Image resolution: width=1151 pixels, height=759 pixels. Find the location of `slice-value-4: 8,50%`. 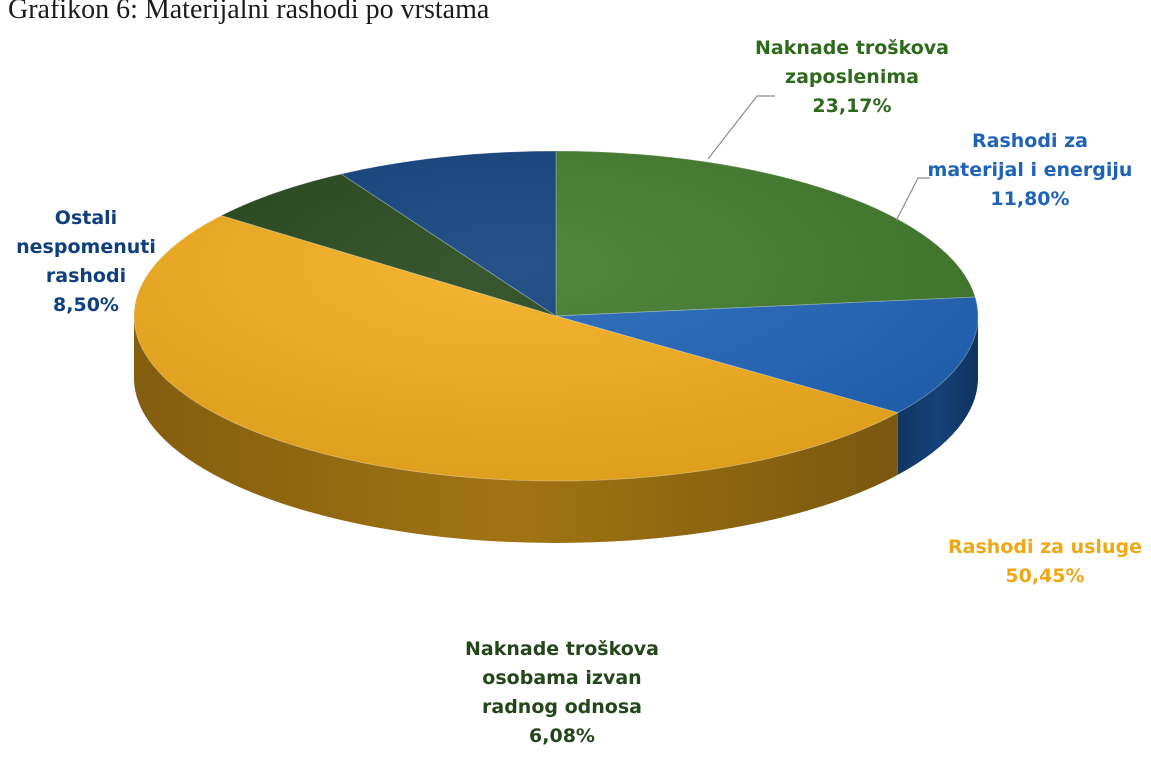

slice-value-4: 8,50% is located at coordinates (86, 305).